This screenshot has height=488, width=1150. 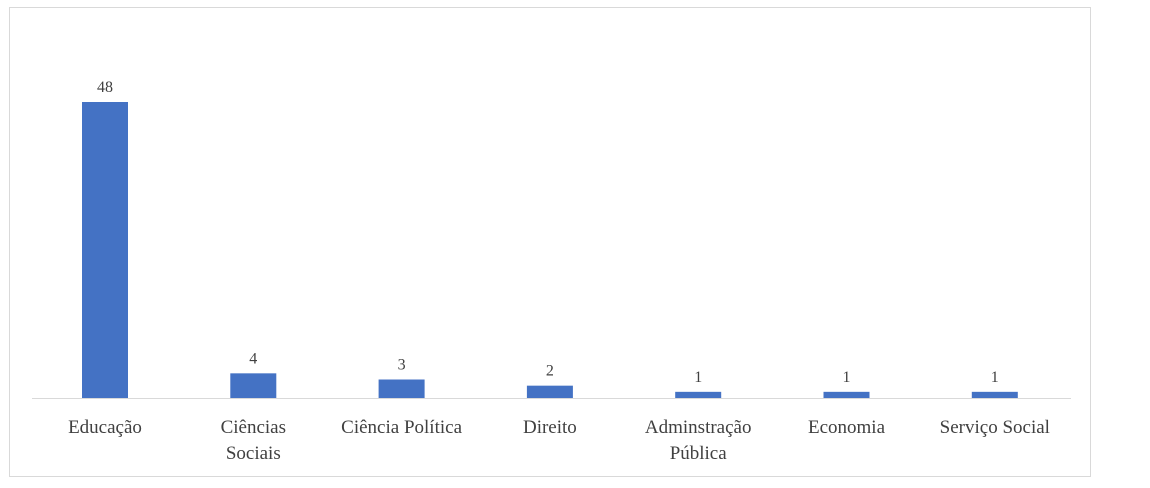 What do you see at coordinates (401, 427) in the screenshot?
I see `x-tick-label-2: Ciência Política` at bounding box center [401, 427].